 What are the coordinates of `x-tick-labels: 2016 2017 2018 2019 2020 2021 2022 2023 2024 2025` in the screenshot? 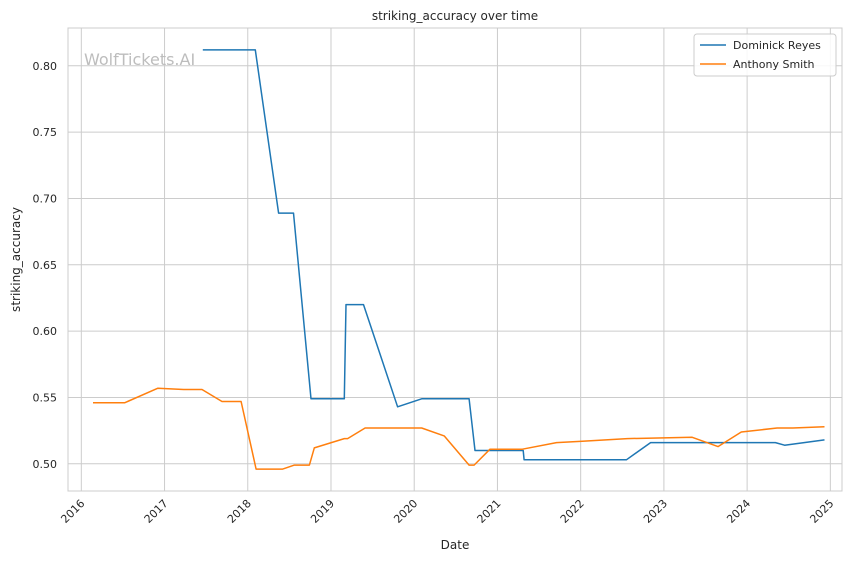 It's located at (447, 511).